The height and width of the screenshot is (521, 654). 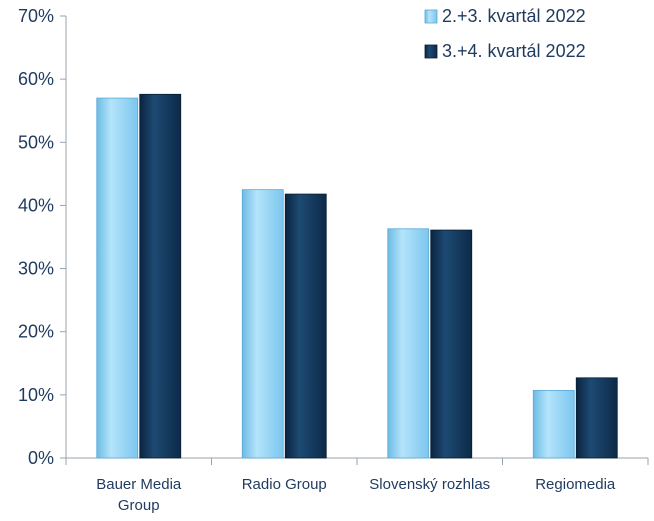 What do you see at coordinates (575, 484) in the screenshot?
I see `x-tick-label: Regiomedia` at bounding box center [575, 484].